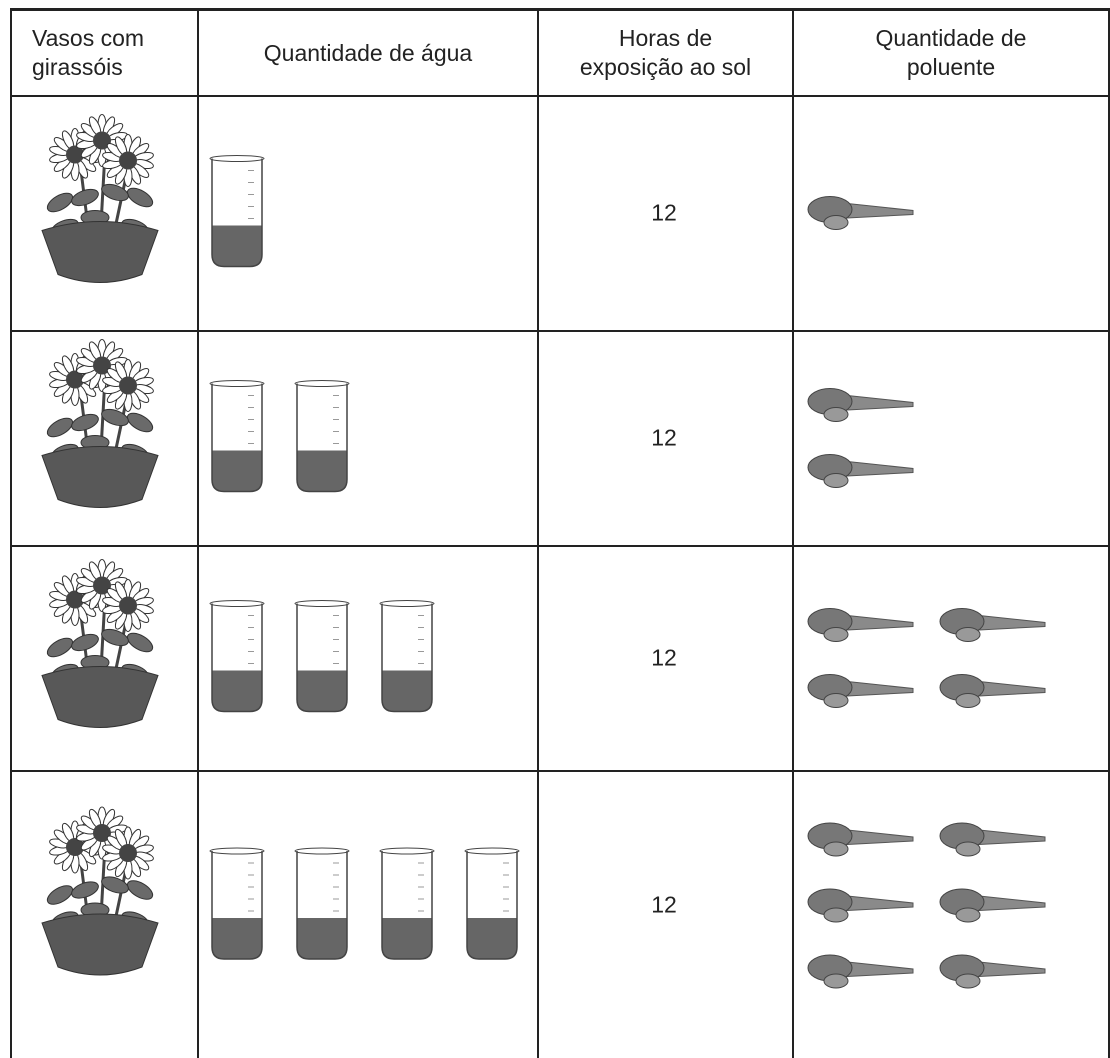 Image resolution: width=1110 pixels, height=1058 pixels. Describe the element at coordinates (665, 52) in the screenshot. I see `header-text: Horas de exposição ao sol` at that location.